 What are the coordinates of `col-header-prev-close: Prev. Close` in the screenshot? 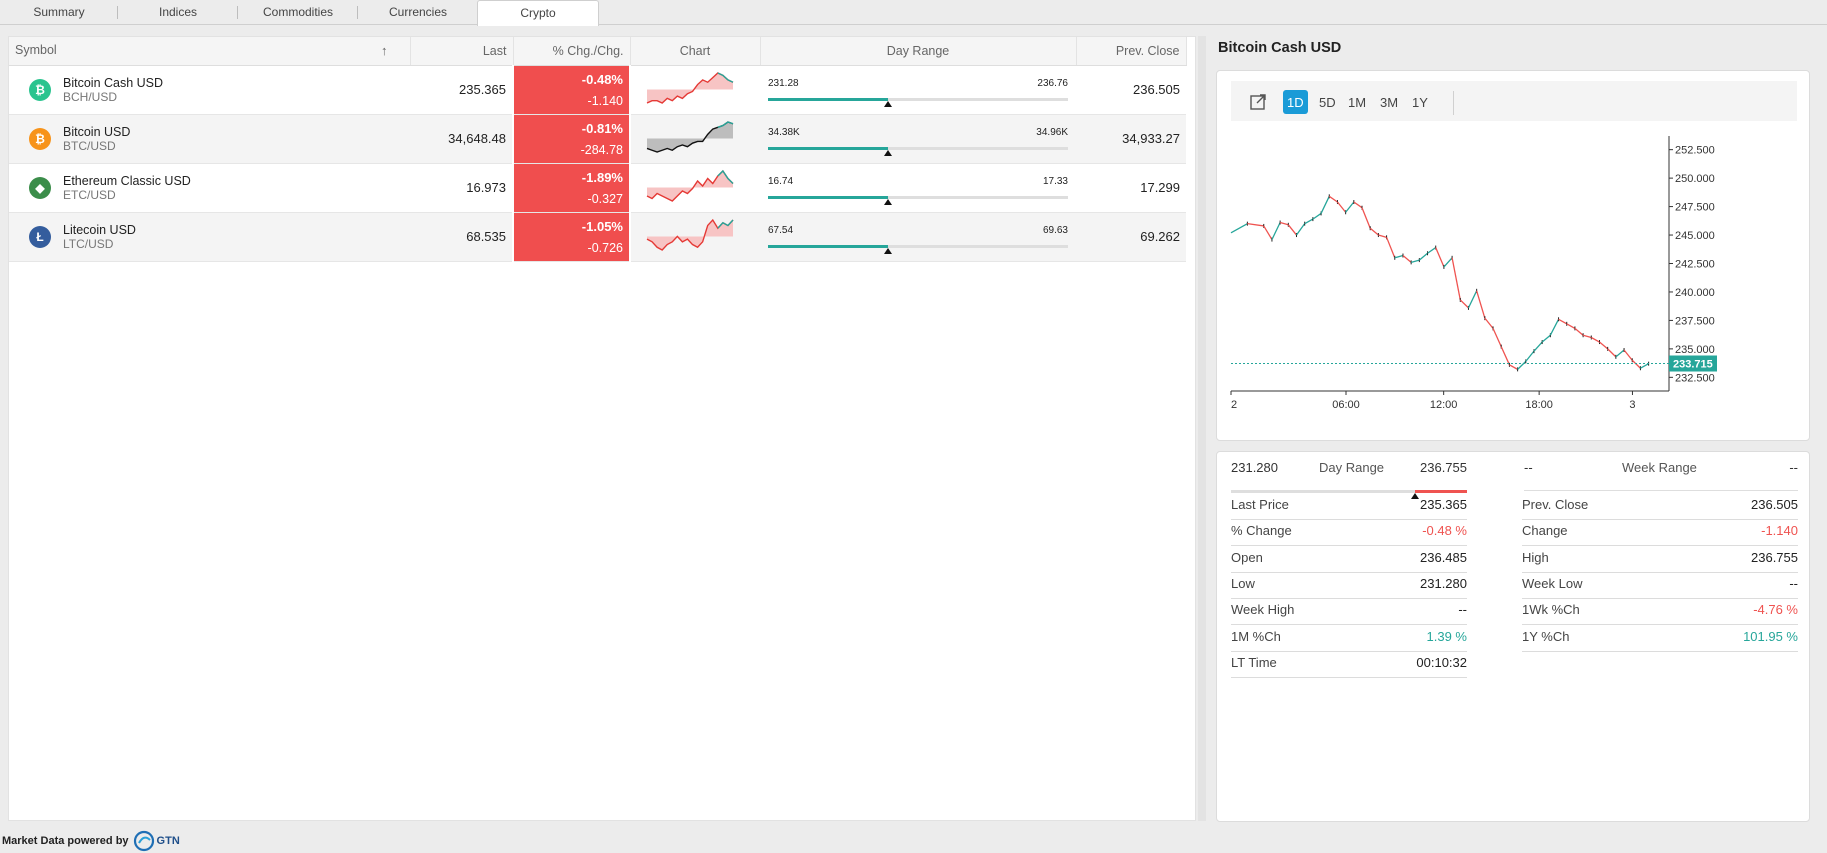 It's located at (1131, 51).